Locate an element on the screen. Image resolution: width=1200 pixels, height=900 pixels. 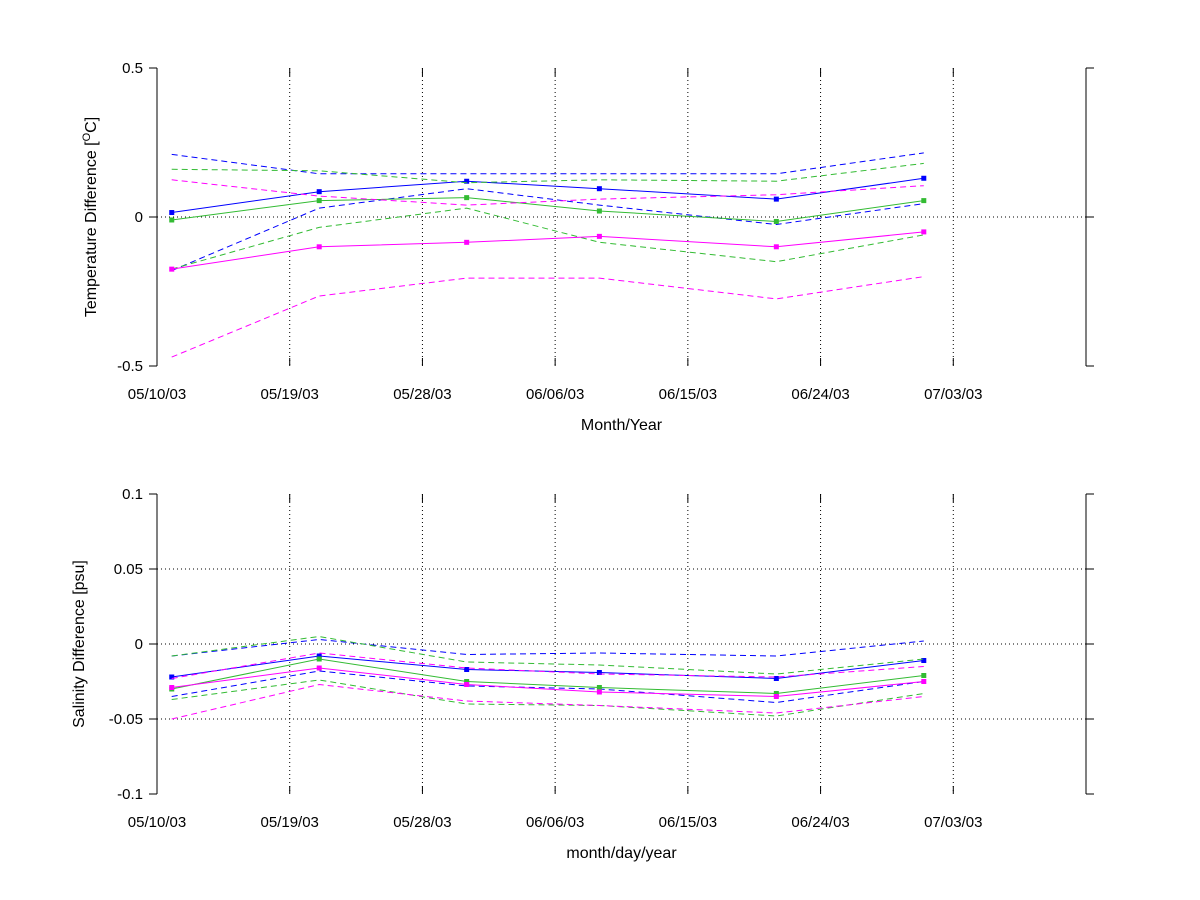
x-axis-label: month/day/year is located at coordinates (621, 853).